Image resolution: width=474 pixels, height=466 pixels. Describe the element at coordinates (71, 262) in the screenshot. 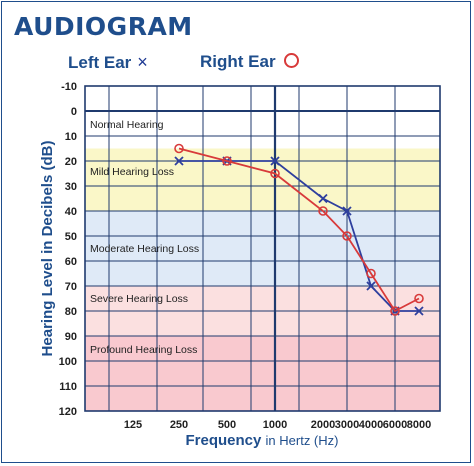

I see `y-tick-label: 60` at that location.